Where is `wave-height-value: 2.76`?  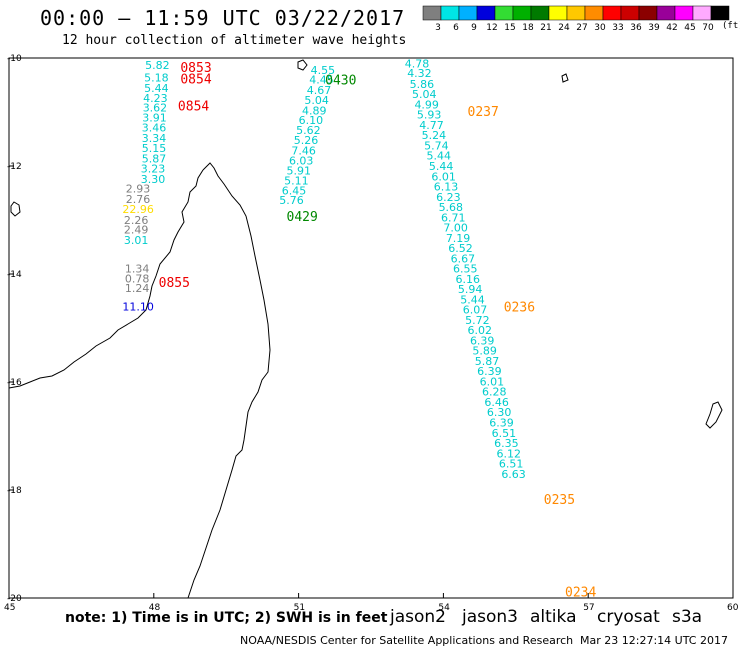 wave-height-value: 2.76 is located at coordinates (138, 199).